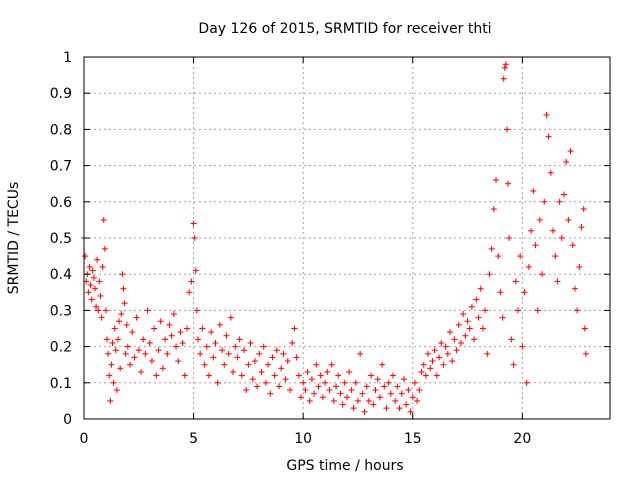 This screenshot has height=480, width=640. What do you see at coordinates (61, 203) in the screenshot?
I see `y-tick-label: 0.6` at bounding box center [61, 203].